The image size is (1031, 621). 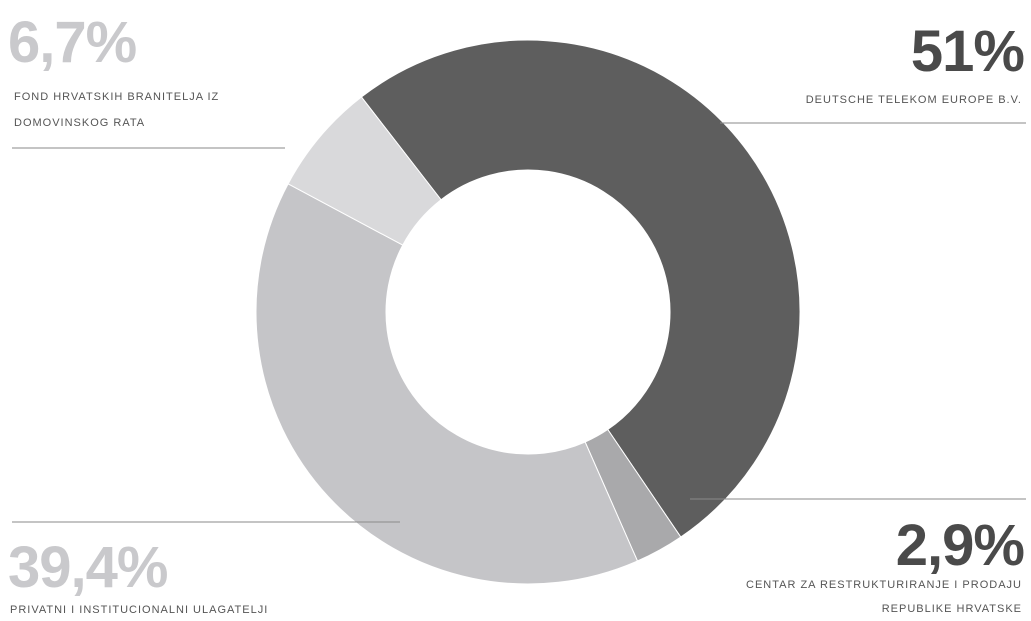 What do you see at coordinates (960, 545) in the screenshot?
I see `value-label-cerp: 2,9%` at bounding box center [960, 545].